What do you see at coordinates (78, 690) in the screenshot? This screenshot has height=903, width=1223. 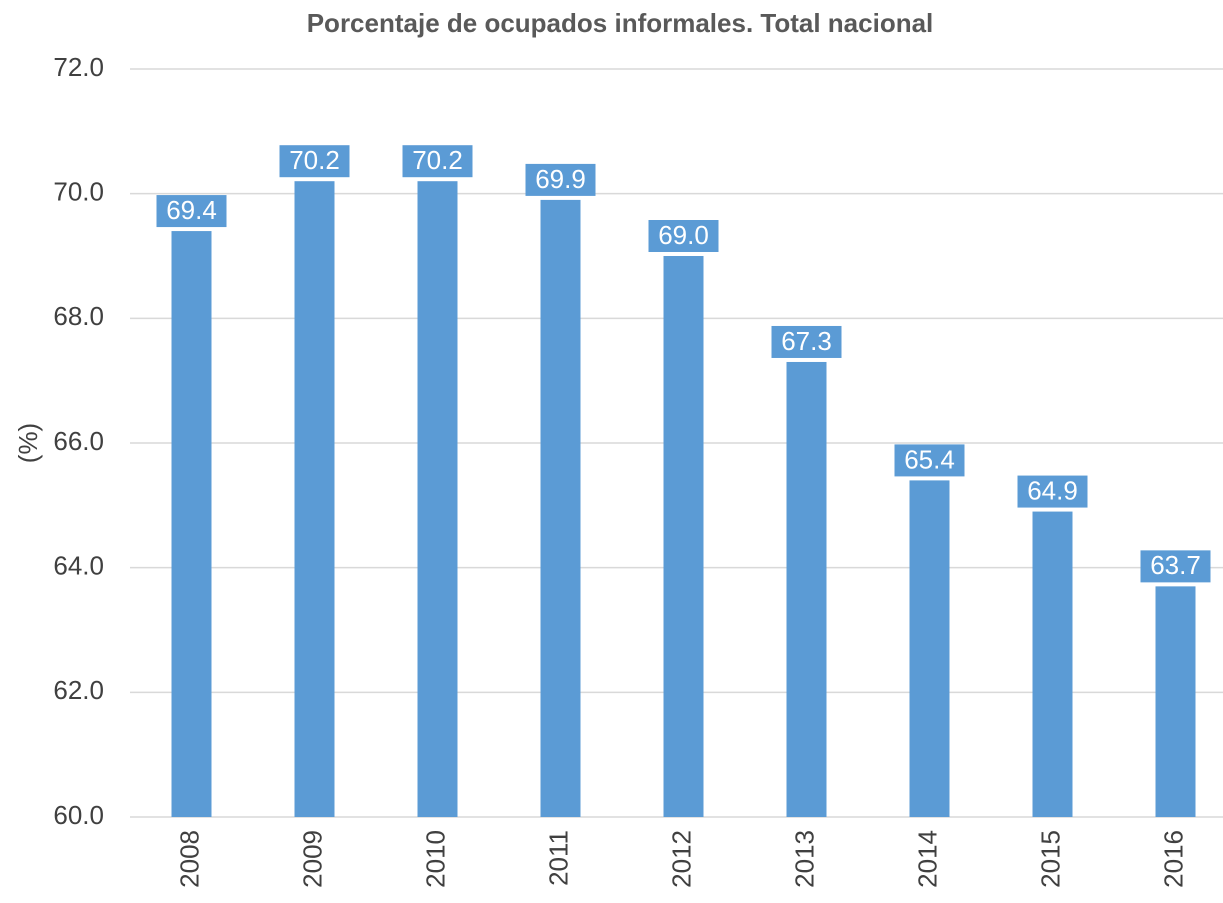 I see `y-tick-label: 62.0` at bounding box center [78, 690].